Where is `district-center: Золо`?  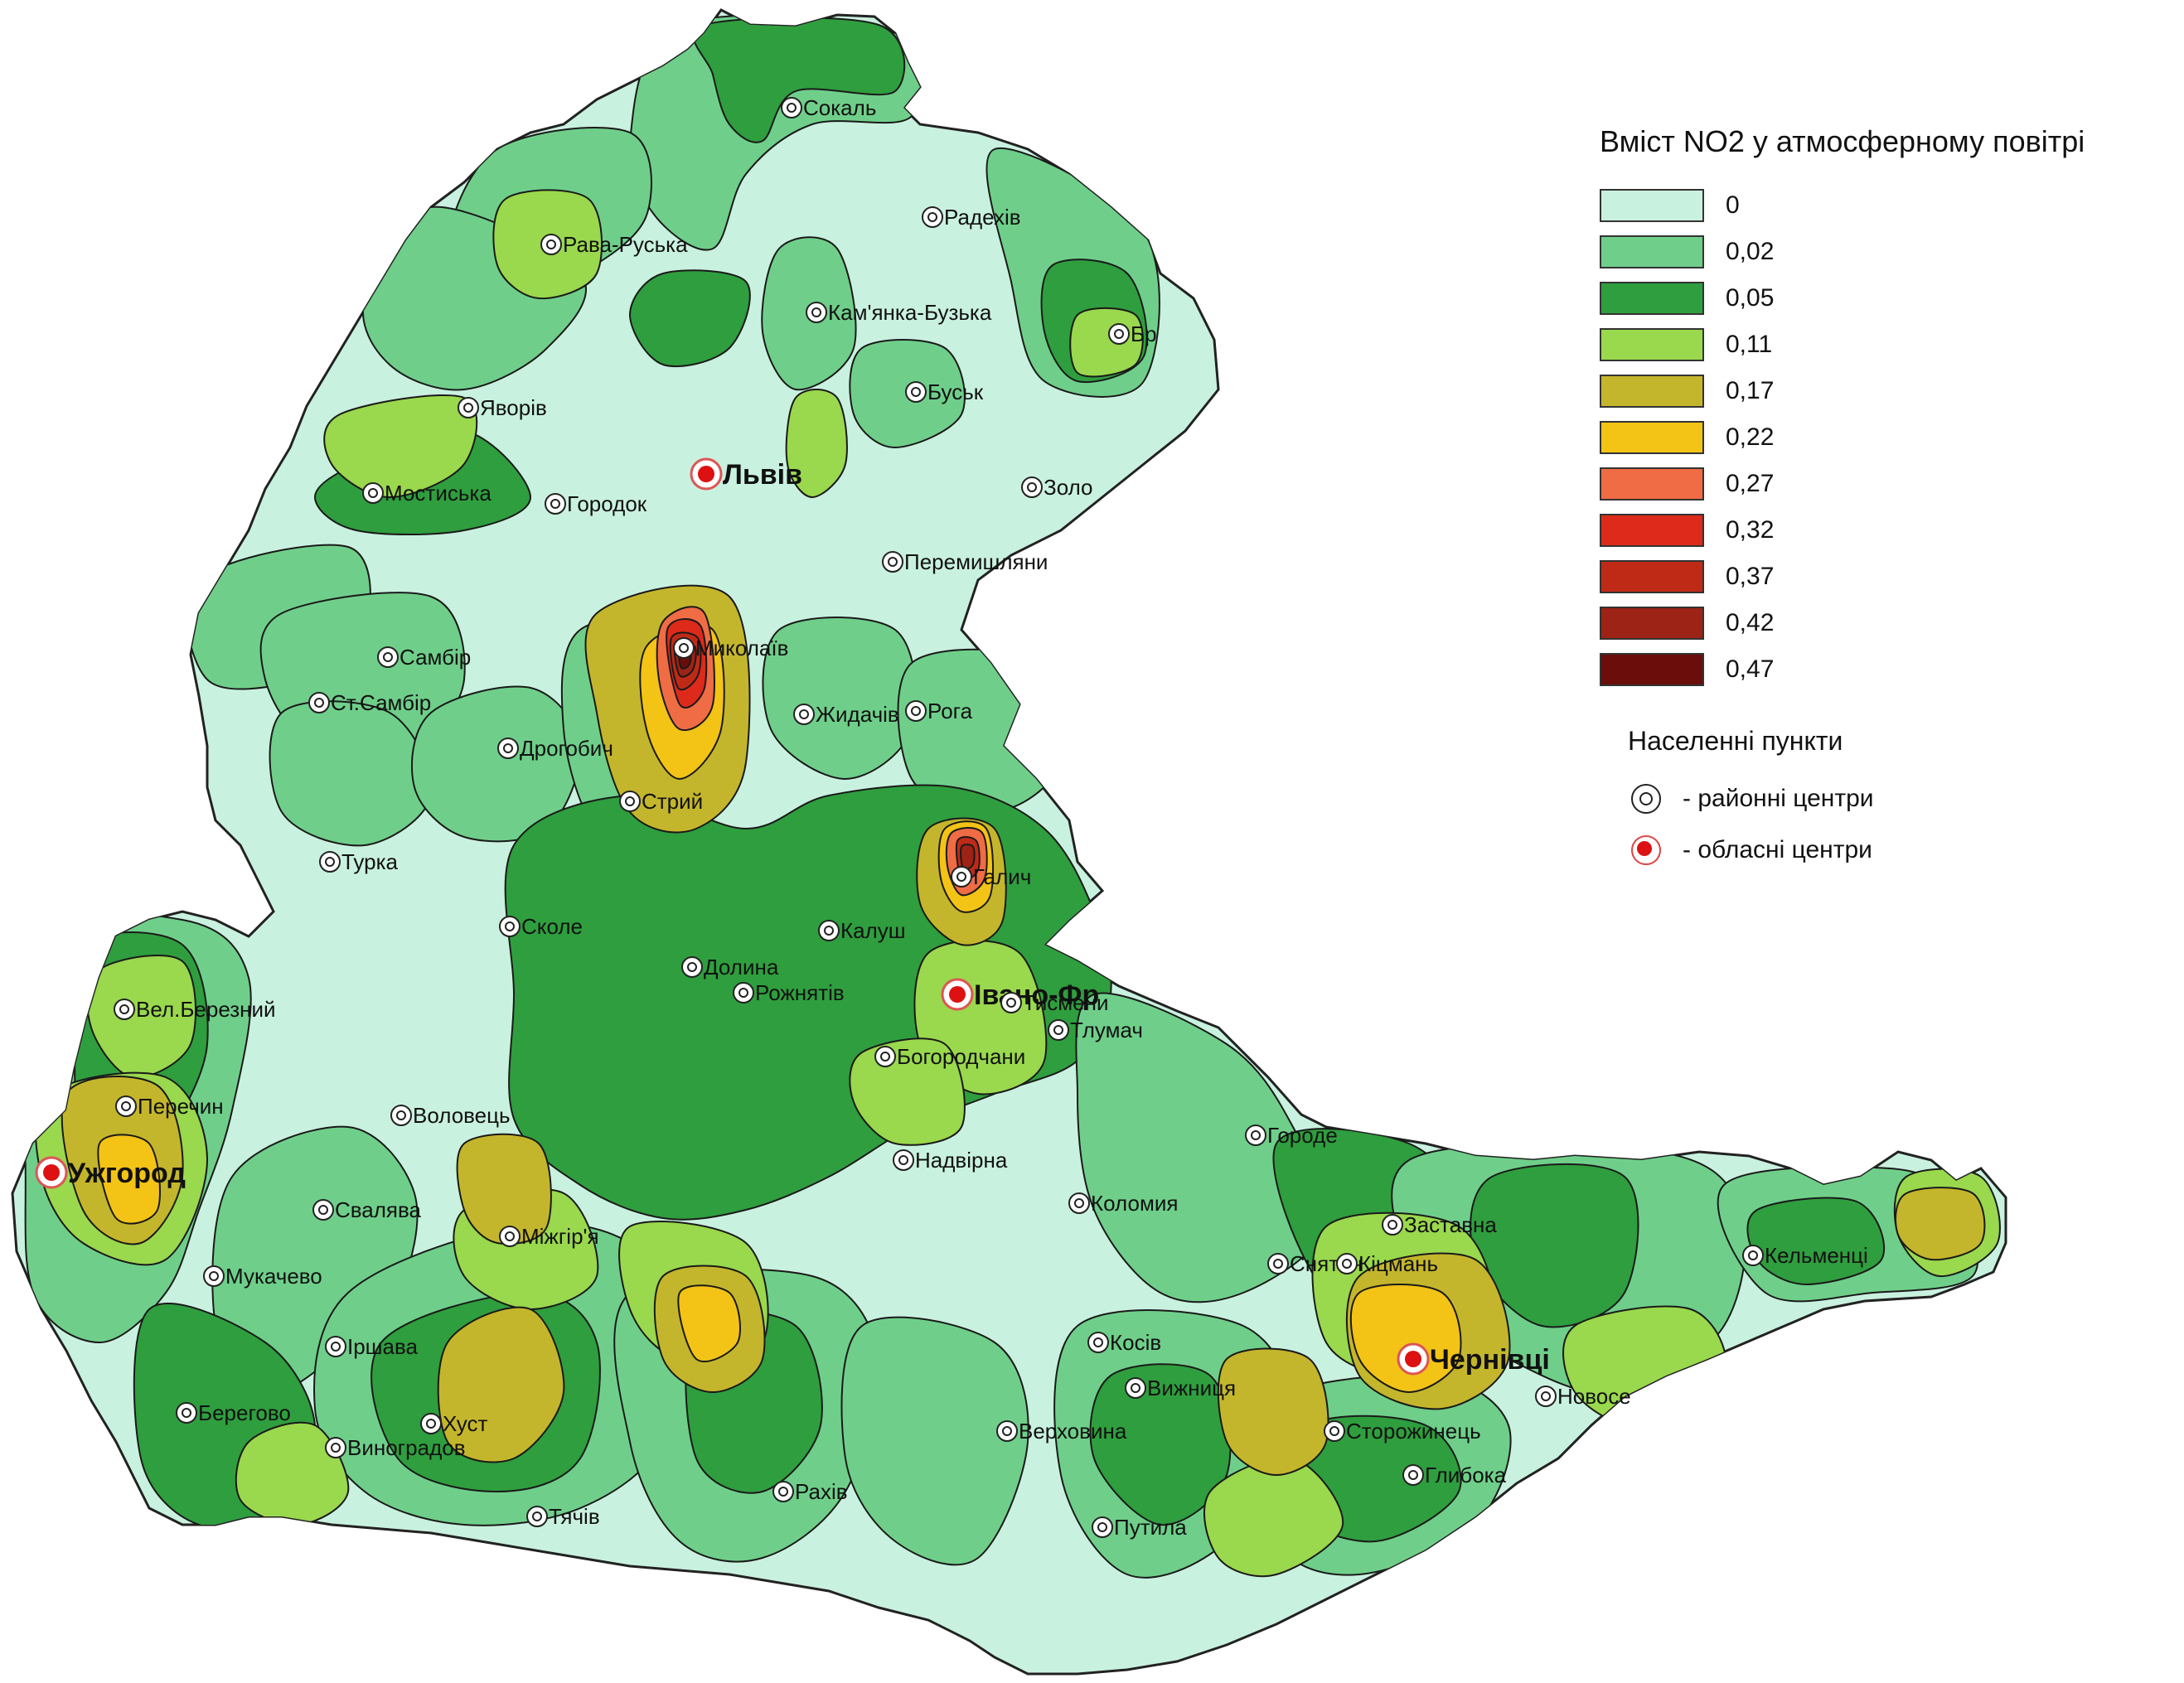
district-center: Золо is located at coordinates (1057, 487).